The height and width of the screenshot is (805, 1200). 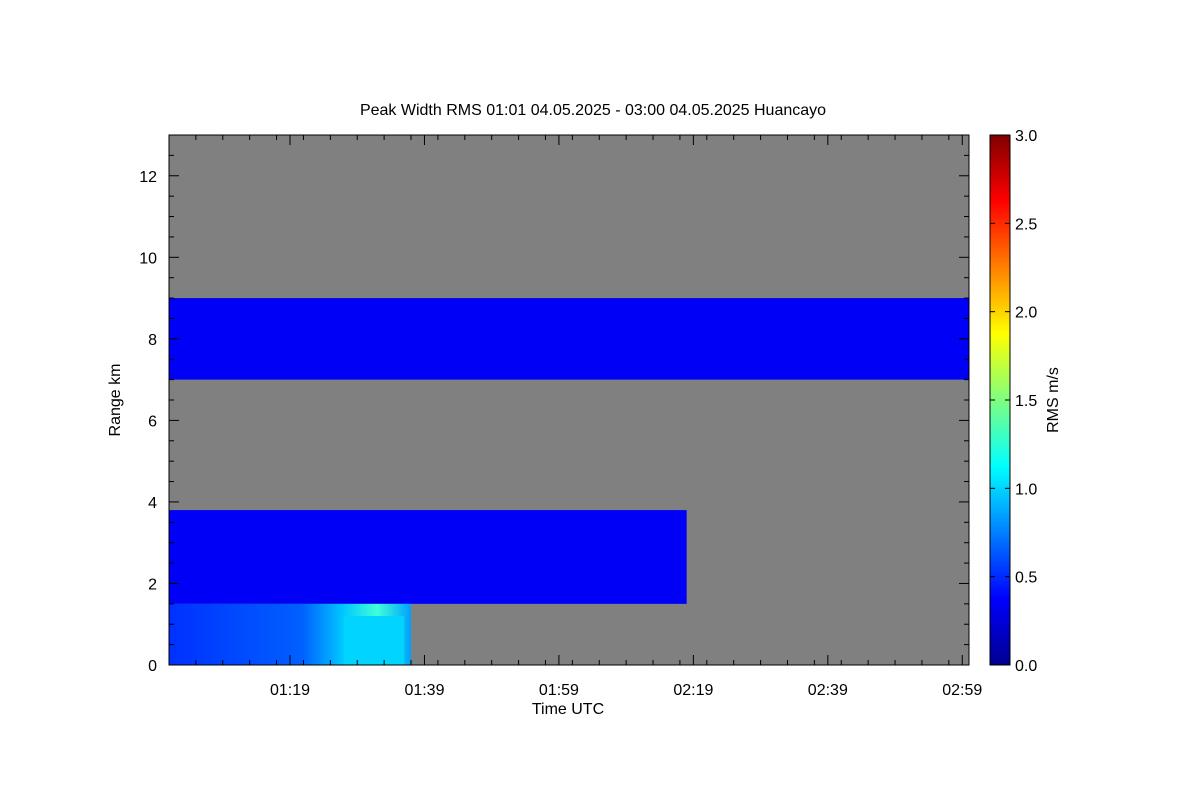 What do you see at coordinates (1026, 489) in the screenshot?
I see `colorbar-tick-label: 1.0` at bounding box center [1026, 489].